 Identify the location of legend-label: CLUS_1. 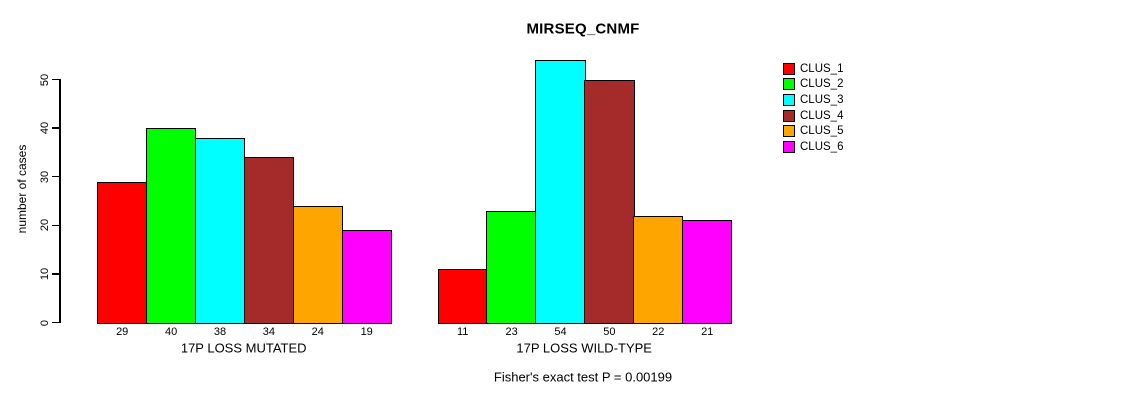
(822, 68).